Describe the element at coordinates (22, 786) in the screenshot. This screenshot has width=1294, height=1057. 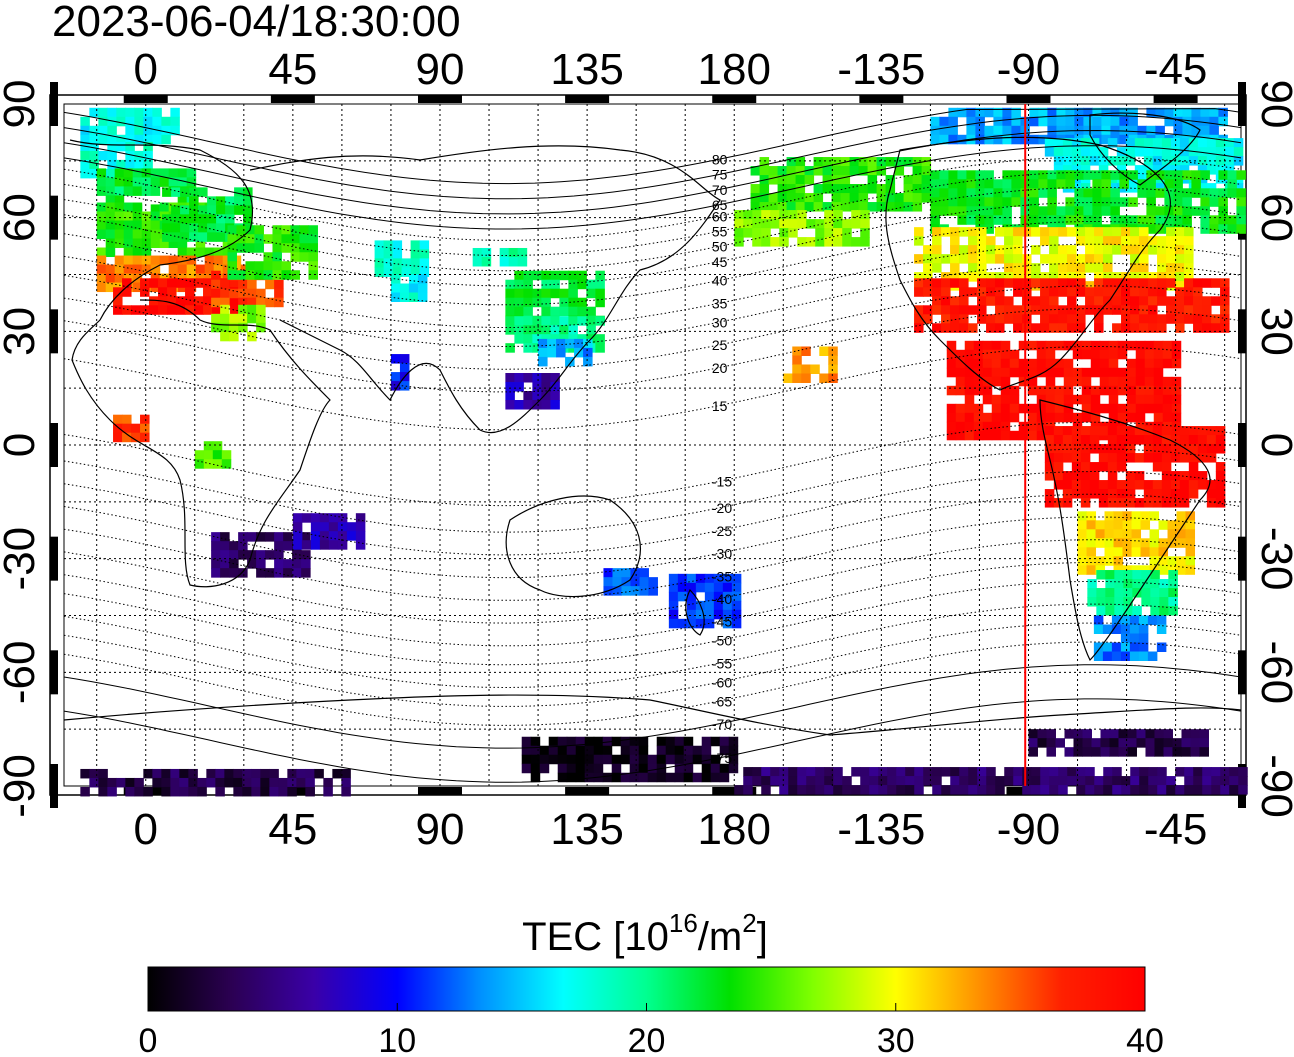
I see `left-lat-label: -90` at that location.